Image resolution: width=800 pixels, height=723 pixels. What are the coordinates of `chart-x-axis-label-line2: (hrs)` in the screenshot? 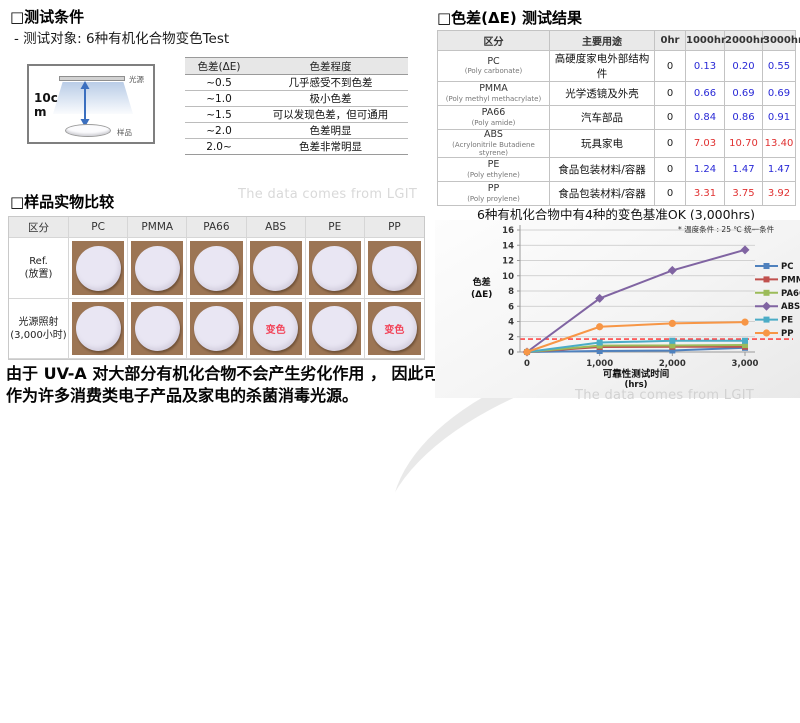 It's located at (636, 385).